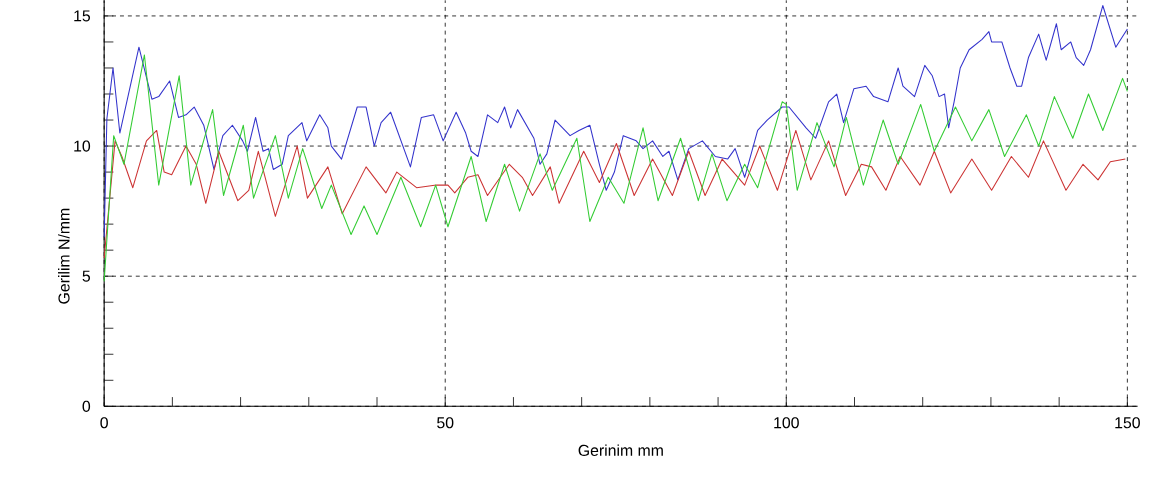 This screenshot has height=489, width=1160. I want to click on x-tick-label: 50, so click(445, 422).